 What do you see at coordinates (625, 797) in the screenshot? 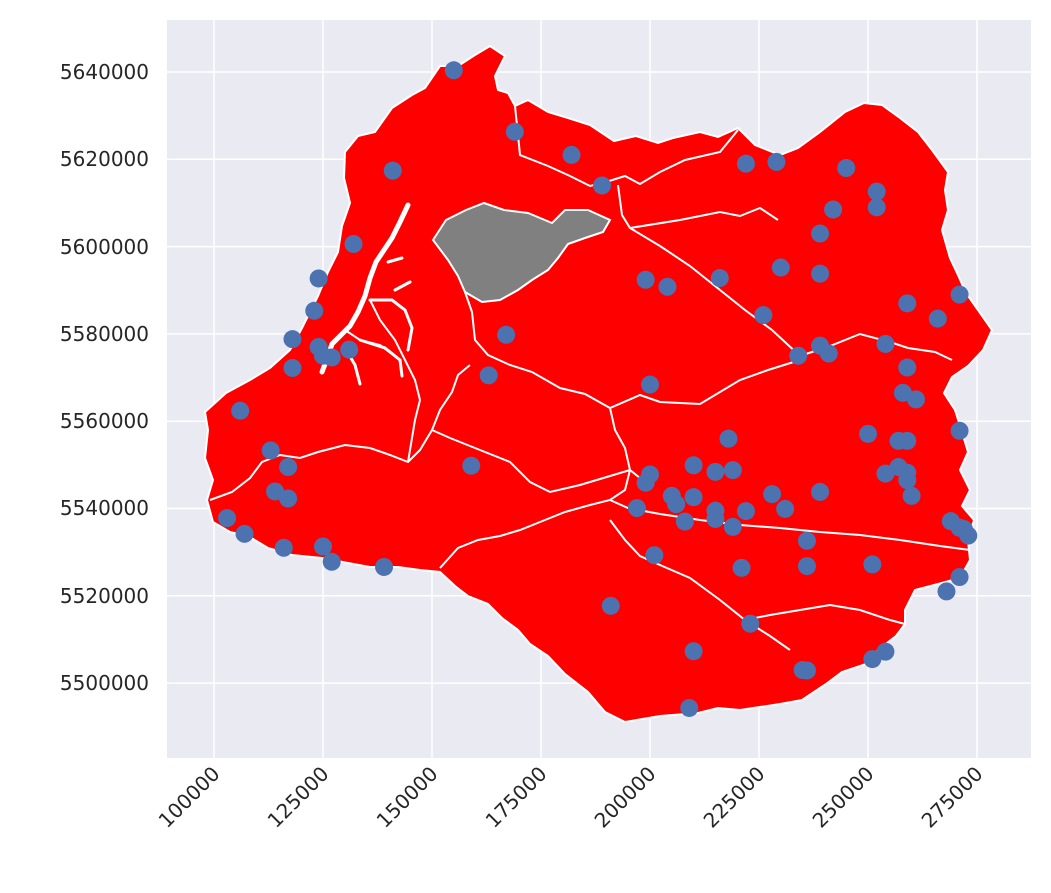
I see `x-tick-label: 200000` at bounding box center [625, 797].